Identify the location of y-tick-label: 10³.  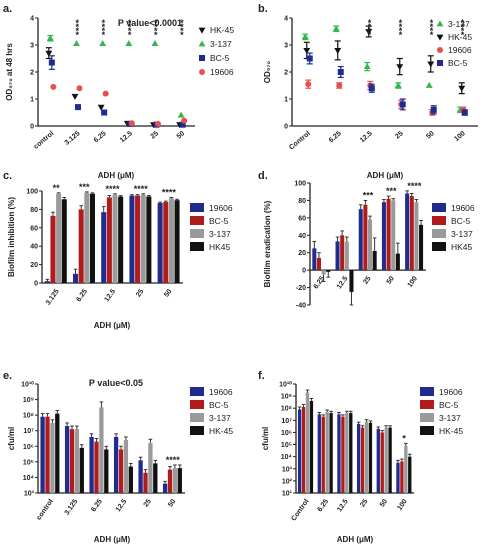
(29, 494).